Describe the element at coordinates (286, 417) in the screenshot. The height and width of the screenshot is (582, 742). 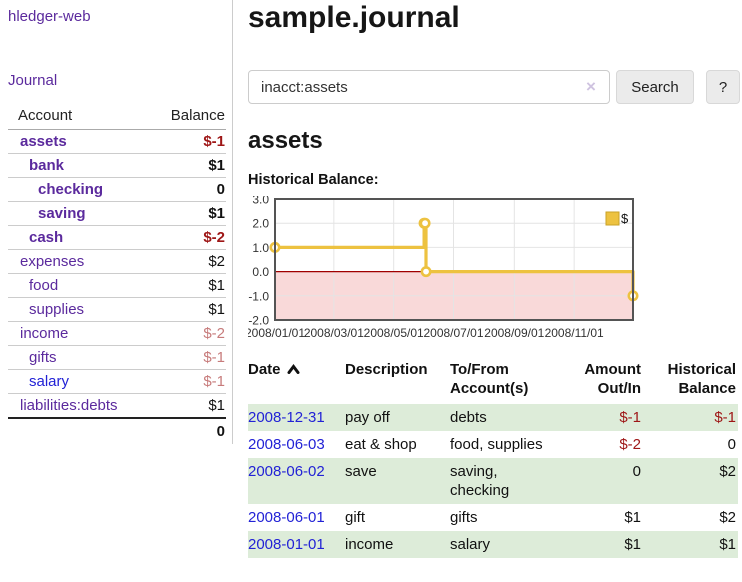
I see `transaction-date-link: 2008-12-31` at that location.